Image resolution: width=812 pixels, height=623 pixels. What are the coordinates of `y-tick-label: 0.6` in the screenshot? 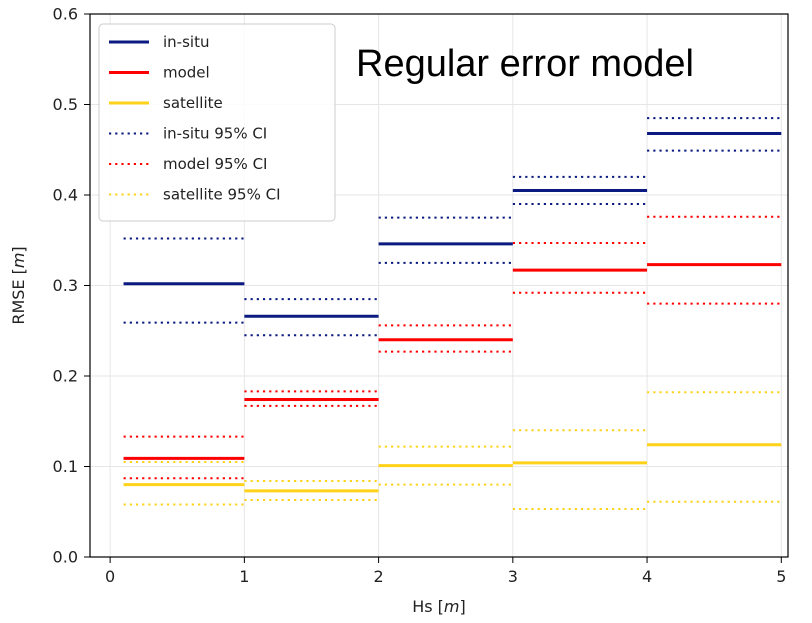 It's located at (65, 14).